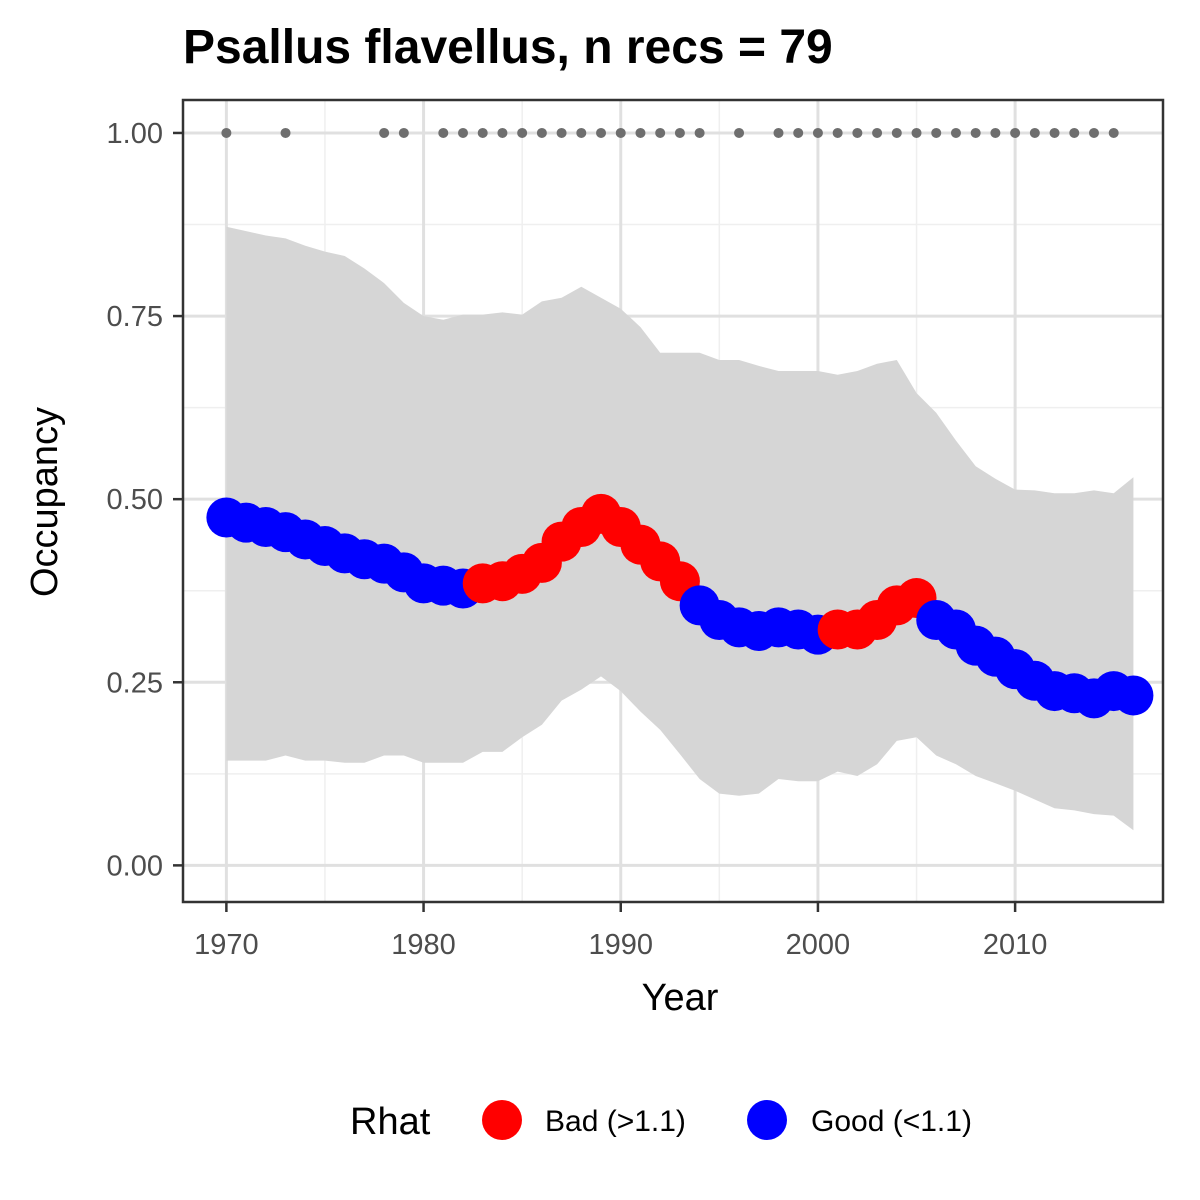 Image resolution: width=1200 pixels, height=1200 pixels. What do you see at coordinates (45, 502) in the screenshot?
I see `y-axis-title: Occupancy` at bounding box center [45, 502].